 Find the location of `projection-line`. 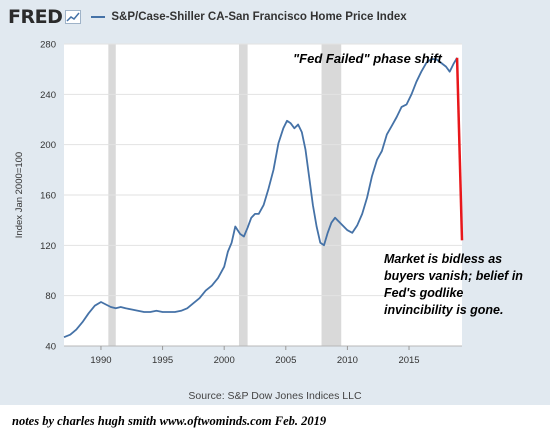

projection-line is located at coordinates (459, 149).